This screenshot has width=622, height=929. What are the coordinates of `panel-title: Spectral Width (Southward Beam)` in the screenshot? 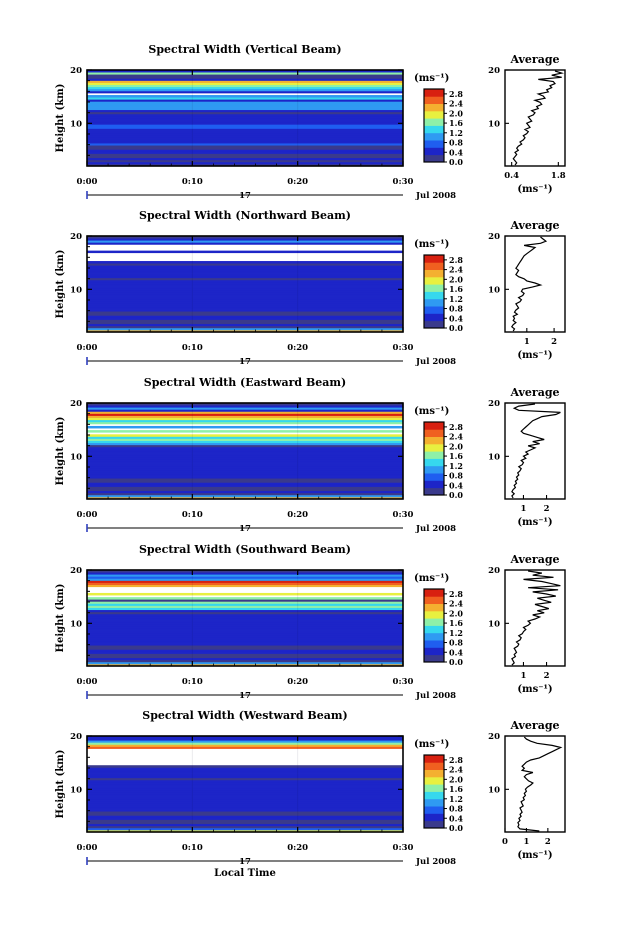 It's located at (245, 549).